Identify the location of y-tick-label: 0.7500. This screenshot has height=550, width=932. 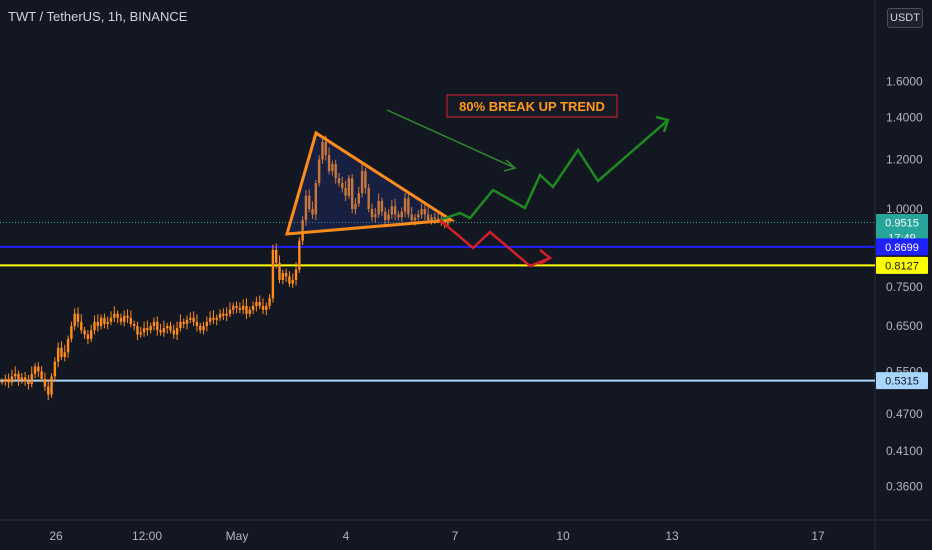
(904, 287).